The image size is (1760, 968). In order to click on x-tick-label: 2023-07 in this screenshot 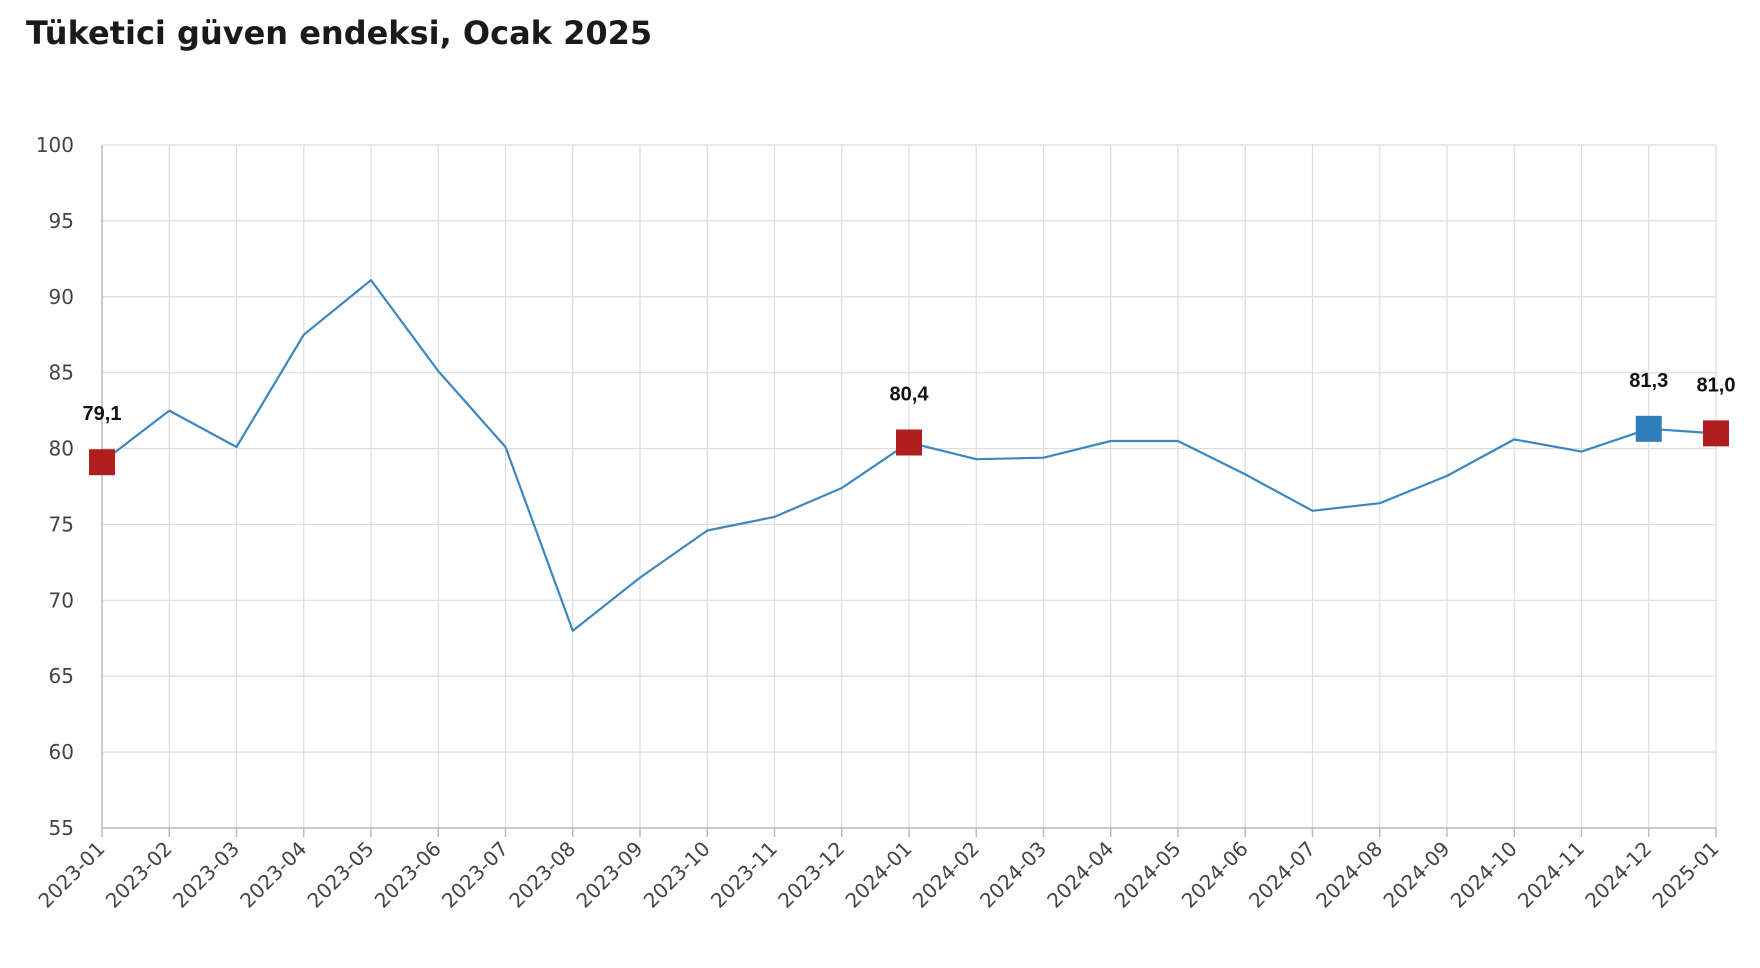, I will do `click(475, 875)`.